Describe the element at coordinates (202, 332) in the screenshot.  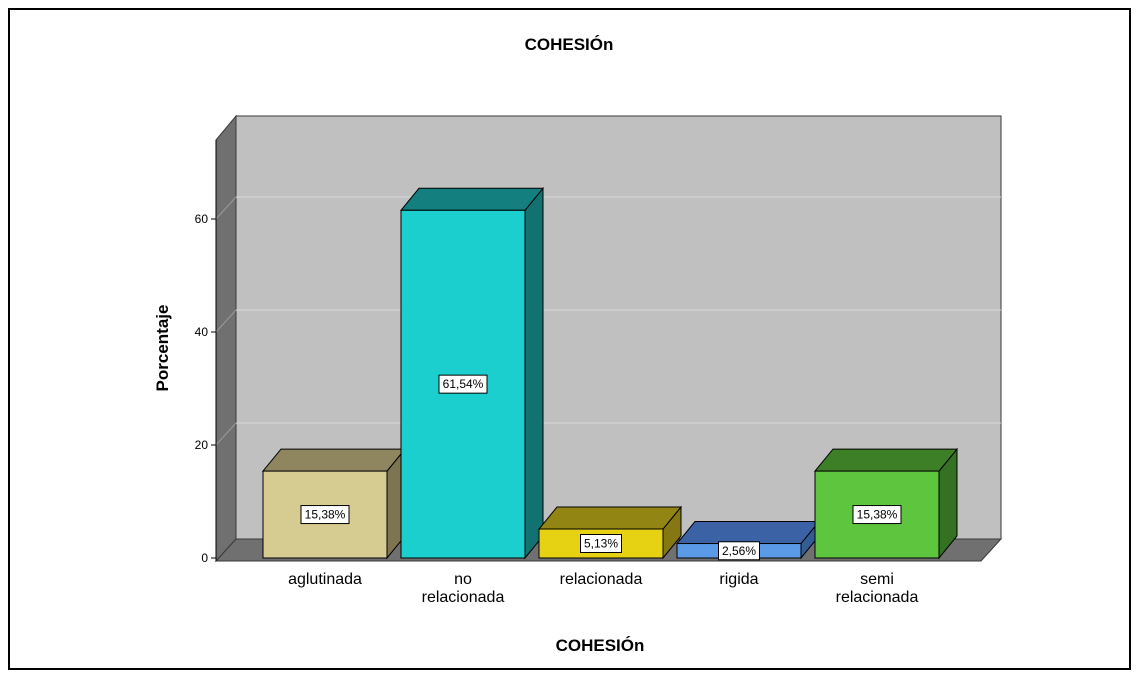
I see `y-tick-label: 40` at that location.